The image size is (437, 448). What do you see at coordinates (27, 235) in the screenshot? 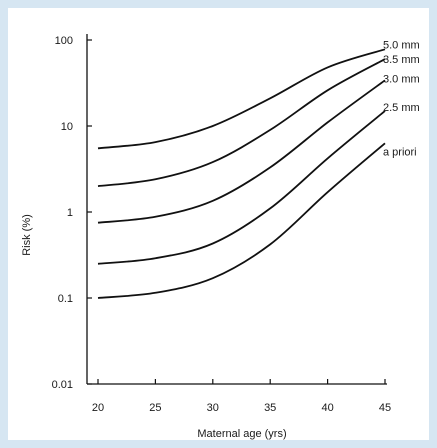
I see `y-axis-title: Risk (%)` at bounding box center [27, 235].